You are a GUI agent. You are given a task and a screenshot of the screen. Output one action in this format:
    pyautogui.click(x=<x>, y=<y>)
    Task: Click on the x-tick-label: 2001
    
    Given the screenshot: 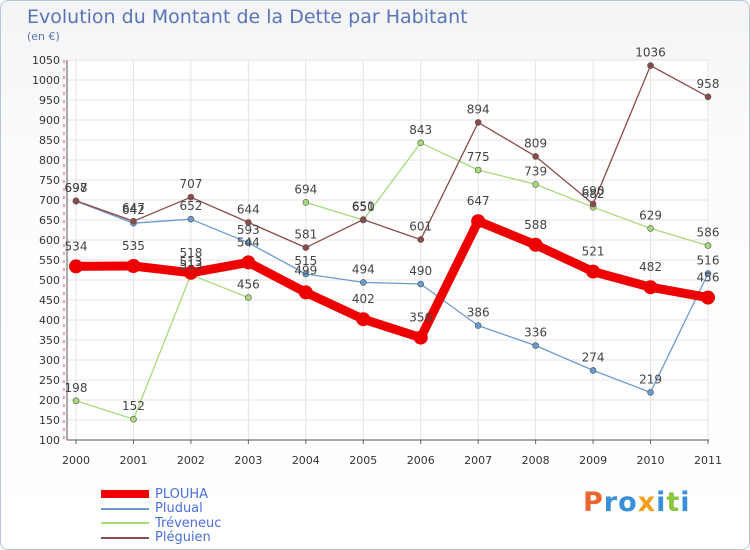 What is the action you would take?
    pyautogui.click(x=133, y=460)
    